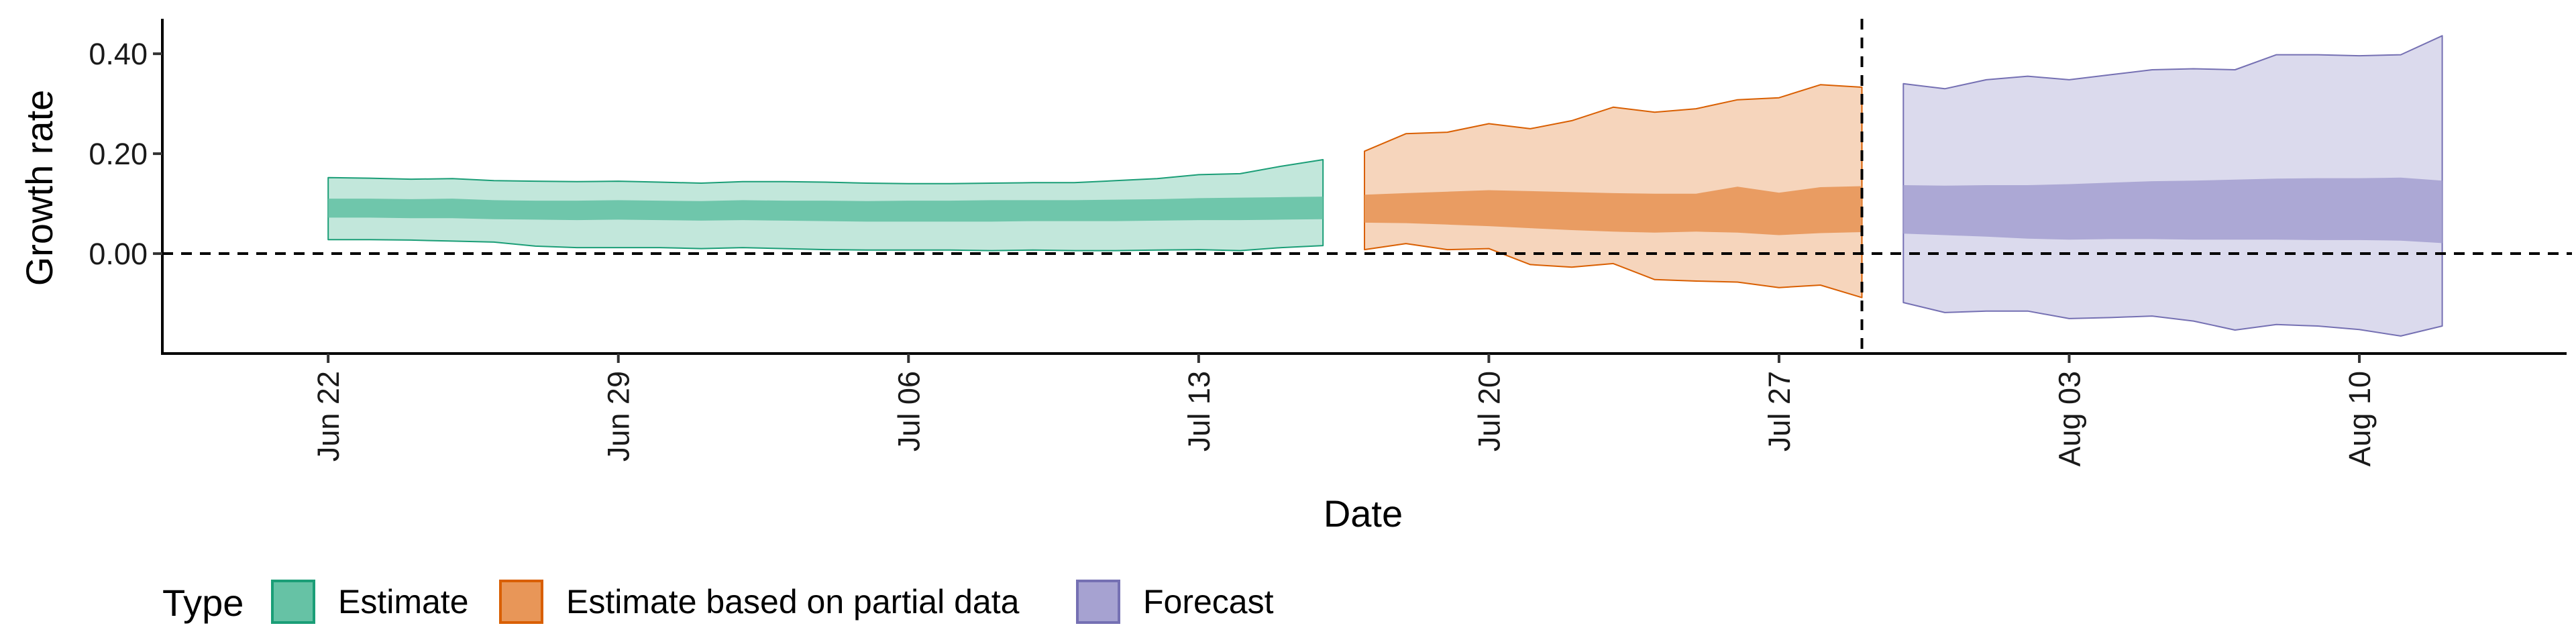 The width and height of the screenshot is (2576, 644). I want to click on x-tick-label: Jun 22, so click(328, 416).